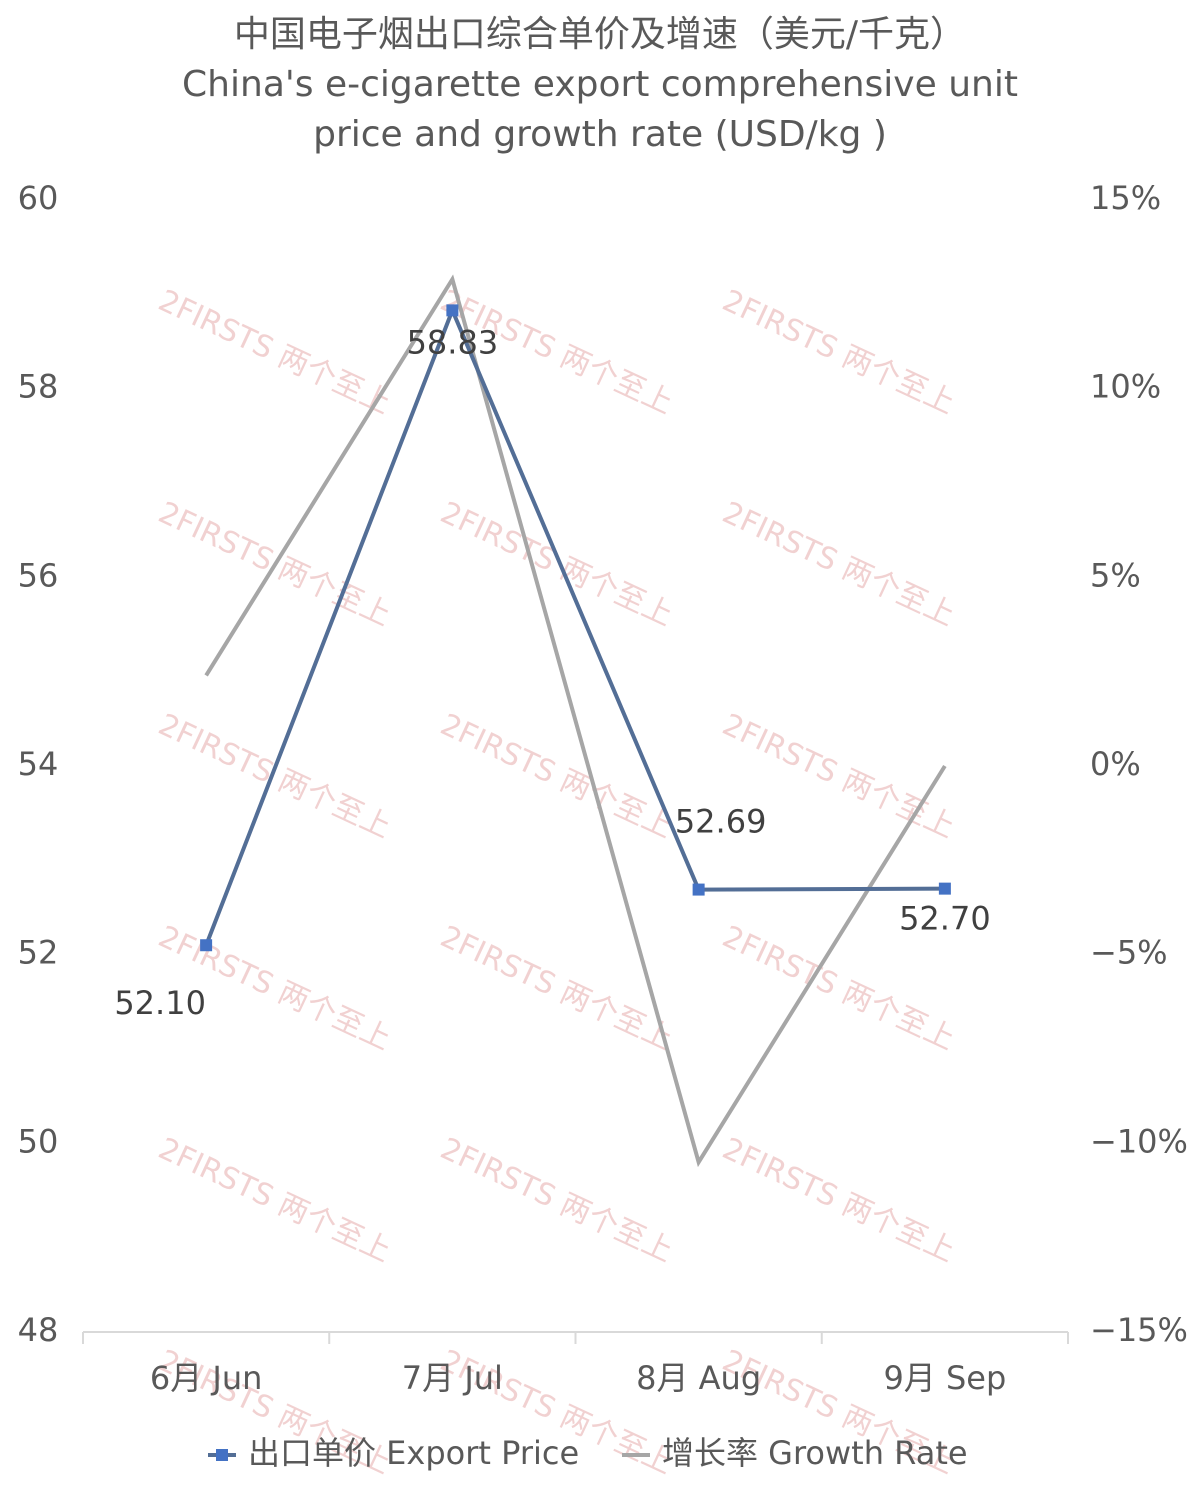  Describe the element at coordinates (815, 1453) in the screenshot. I see `legend-label: 增长率 Growth Rate` at that location.